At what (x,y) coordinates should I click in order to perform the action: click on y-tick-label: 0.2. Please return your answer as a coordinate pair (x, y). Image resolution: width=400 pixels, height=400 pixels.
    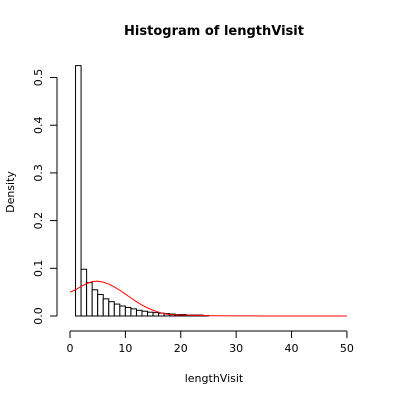
    Looking at the image, I should click on (38, 221).